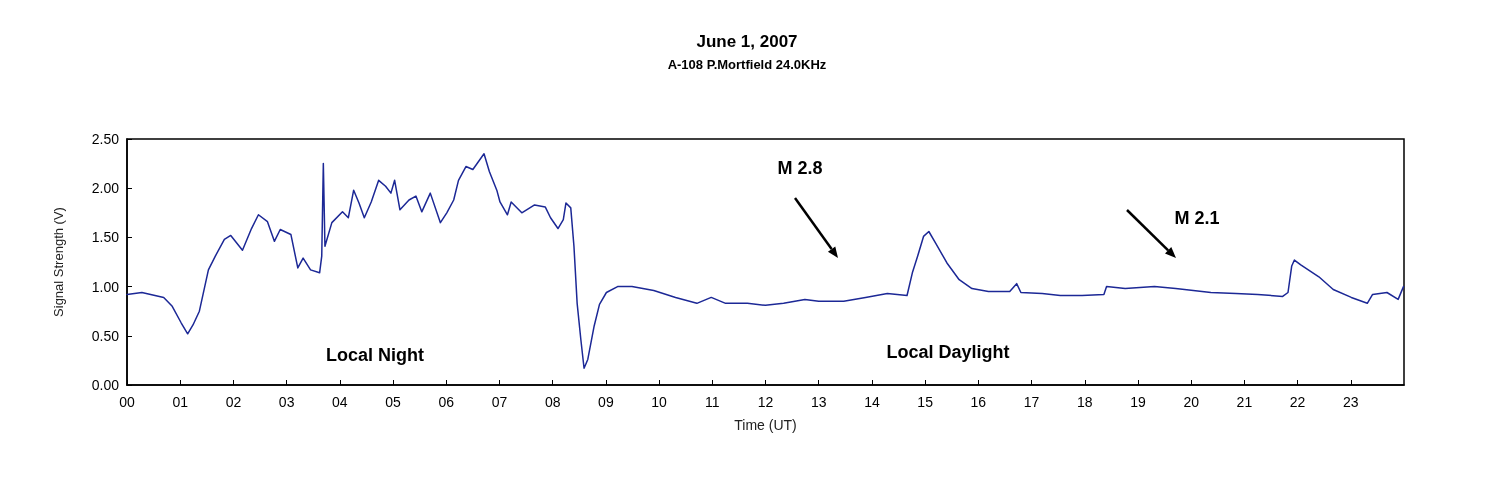  What do you see at coordinates (1084, 402) in the screenshot?
I see `x-tick-label: 18` at bounding box center [1084, 402].